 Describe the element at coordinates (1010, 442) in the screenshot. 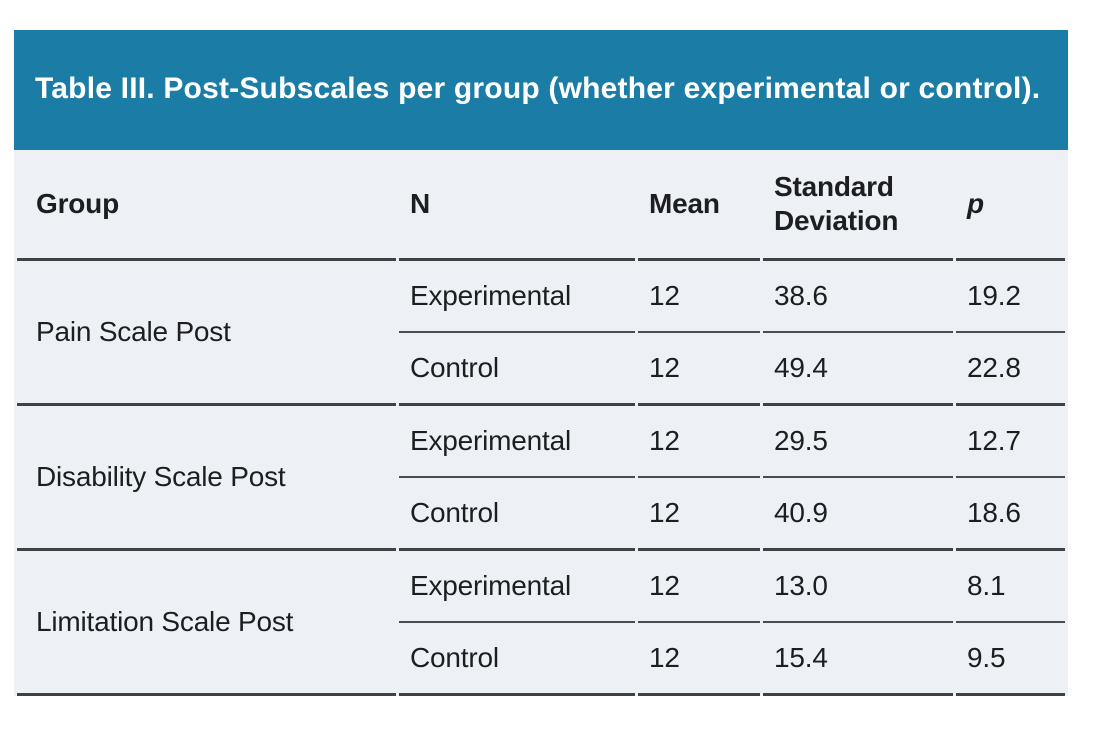

I see `value-cell: 12.7` at that location.